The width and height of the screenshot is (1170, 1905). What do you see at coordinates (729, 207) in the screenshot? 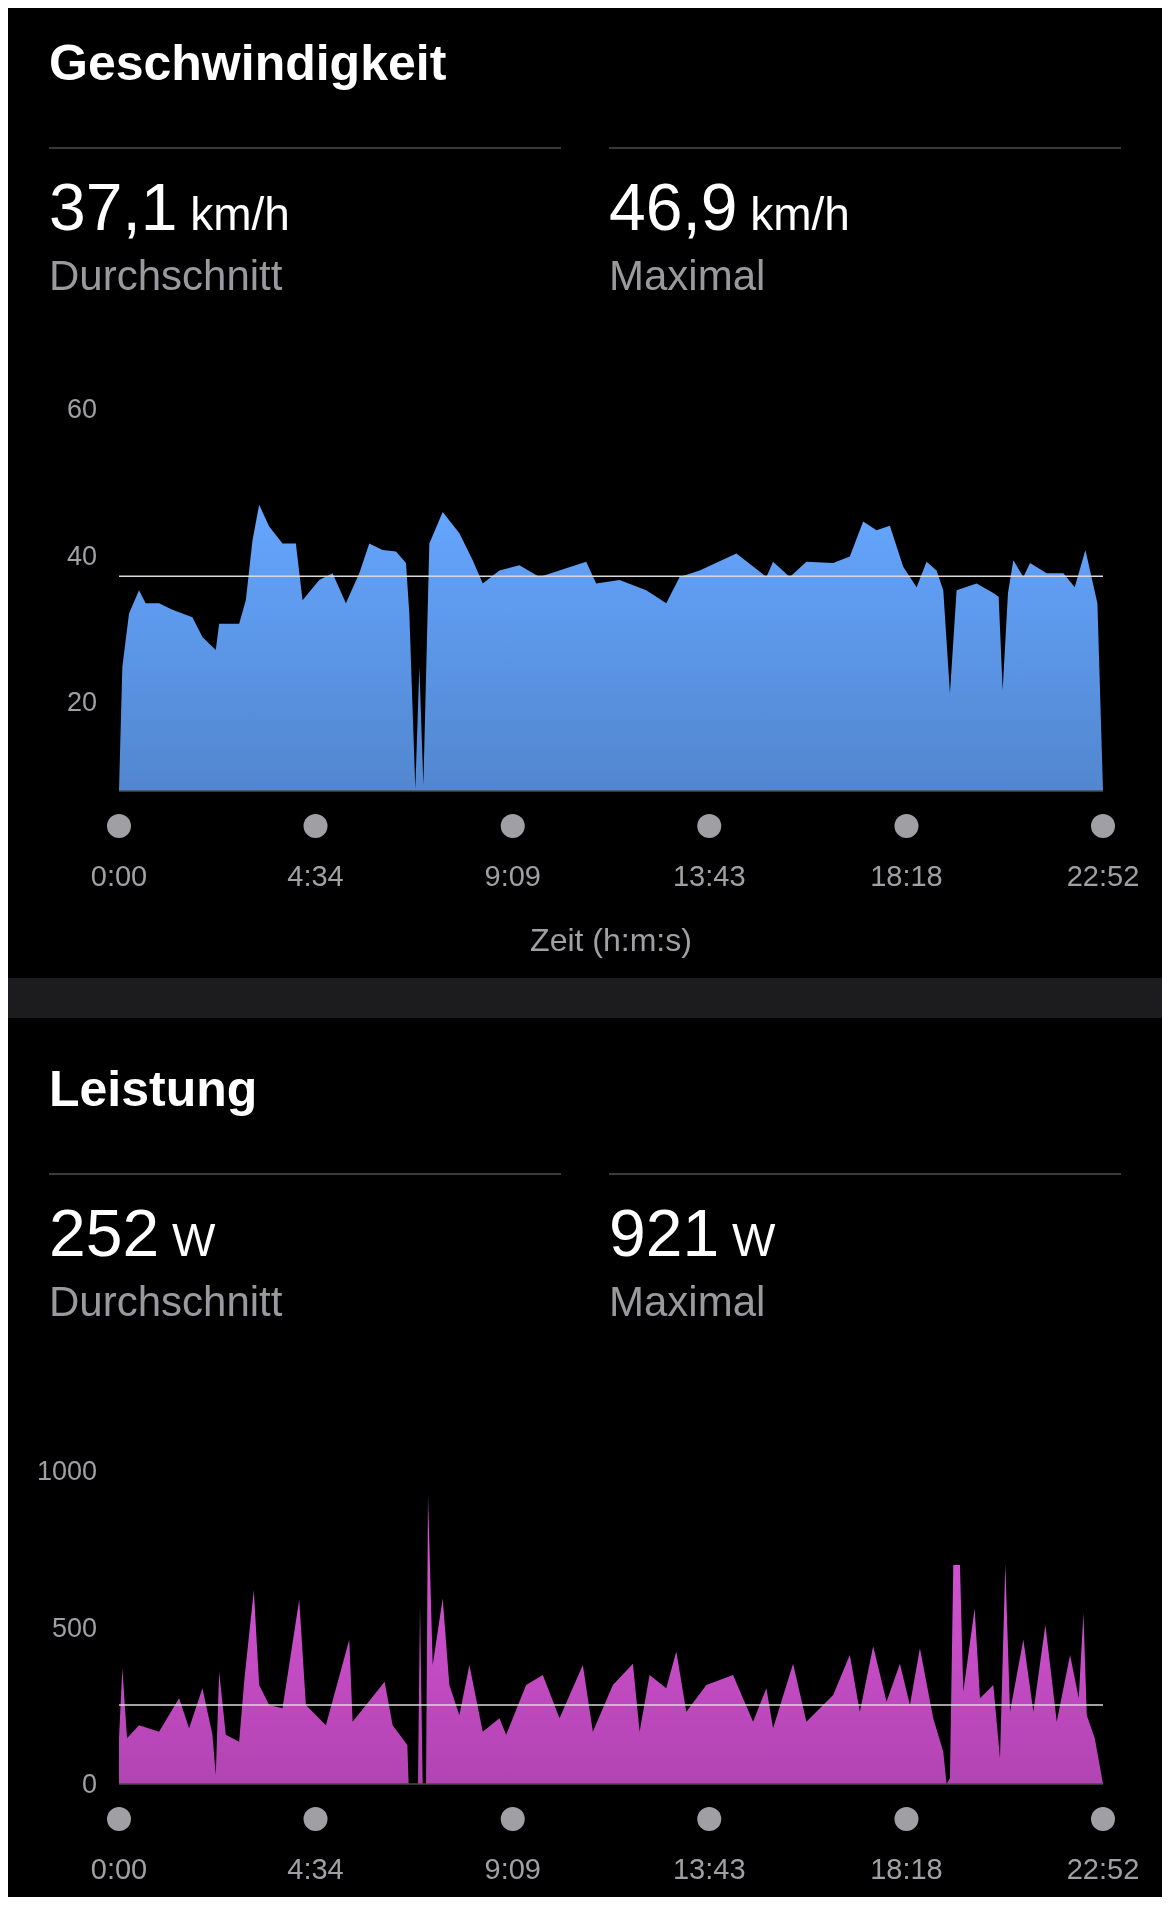
I see `text: 46,9 km/h` at bounding box center [729, 207].